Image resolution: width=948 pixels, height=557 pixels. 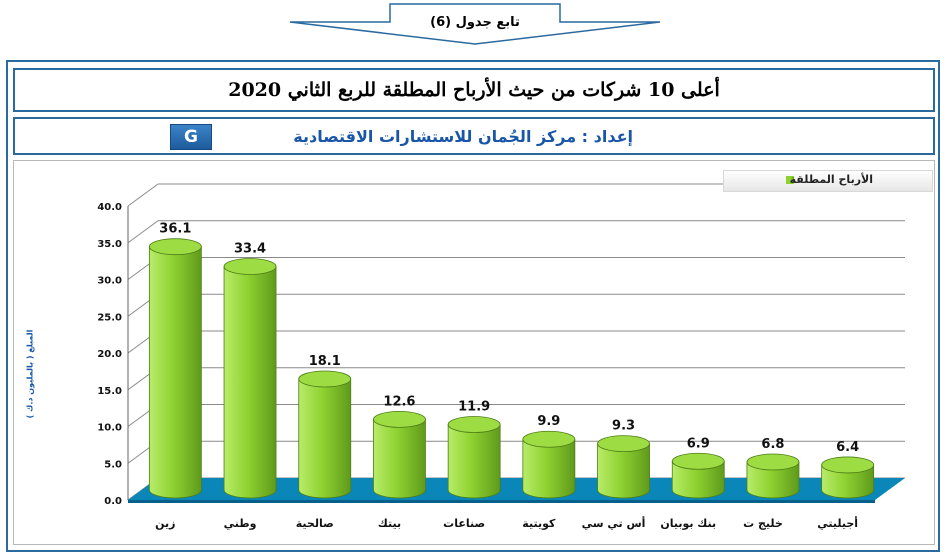 I want to click on x-tick-label: صناعات, so click(x=464, y=523).